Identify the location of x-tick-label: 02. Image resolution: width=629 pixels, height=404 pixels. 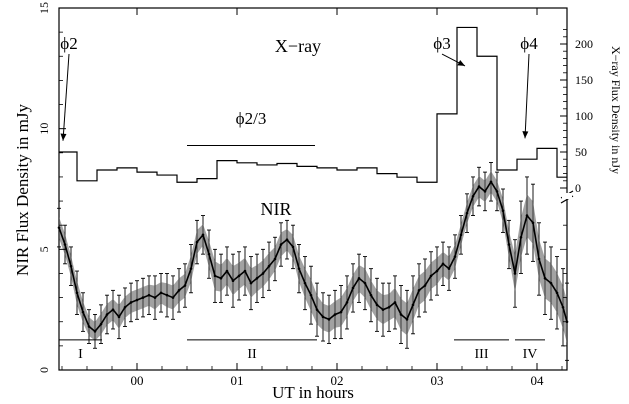
(337, 380).